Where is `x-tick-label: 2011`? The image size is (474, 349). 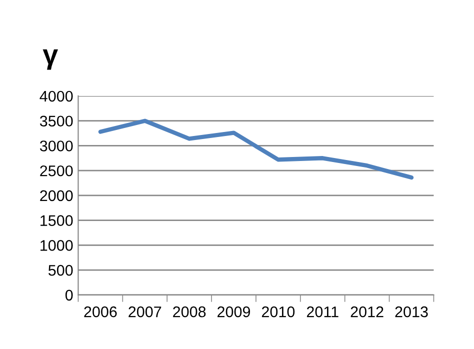
x-tick-label: 2011 is located at coordinates (322, 312).